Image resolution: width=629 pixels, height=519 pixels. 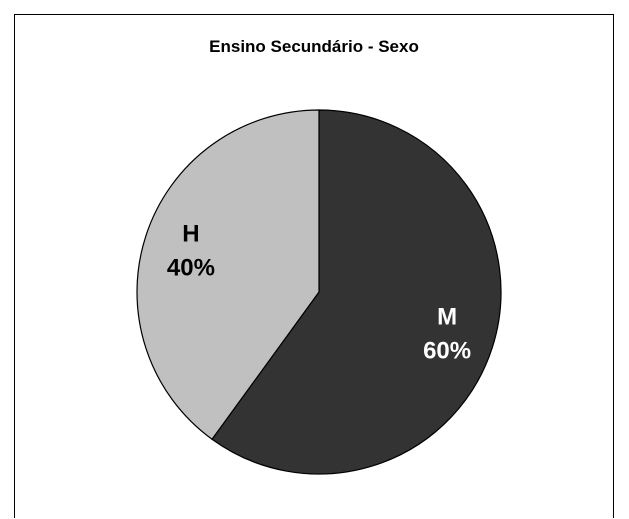 I want to click on pie-labels: M 60% H 40%, so click(x=319, y=292).